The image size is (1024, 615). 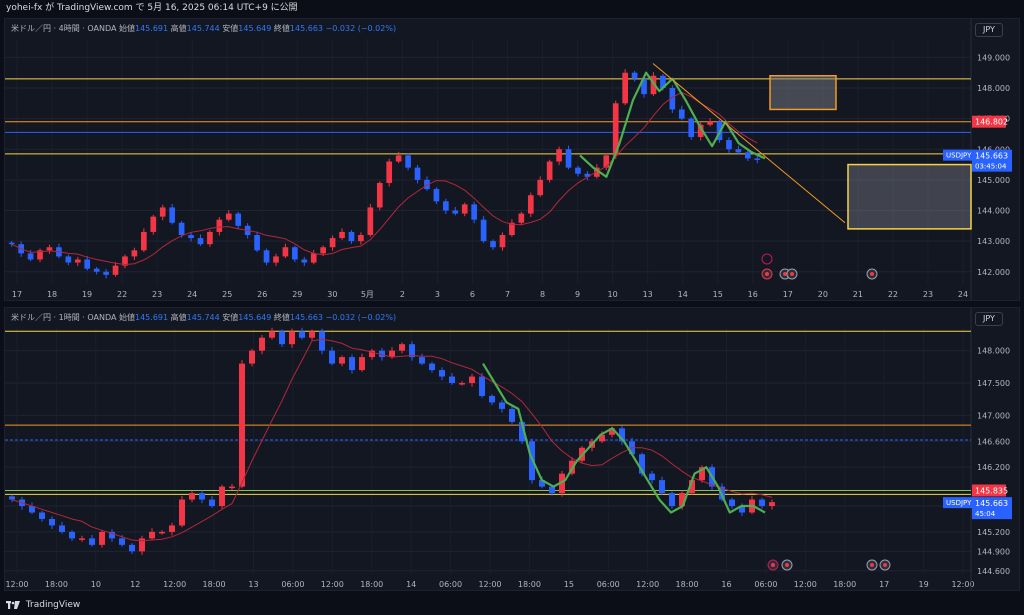 What do you see at coordinates (332, 294) in the screenshot?
I see `x-tick-label: 30` at bounding box center [332, 294].